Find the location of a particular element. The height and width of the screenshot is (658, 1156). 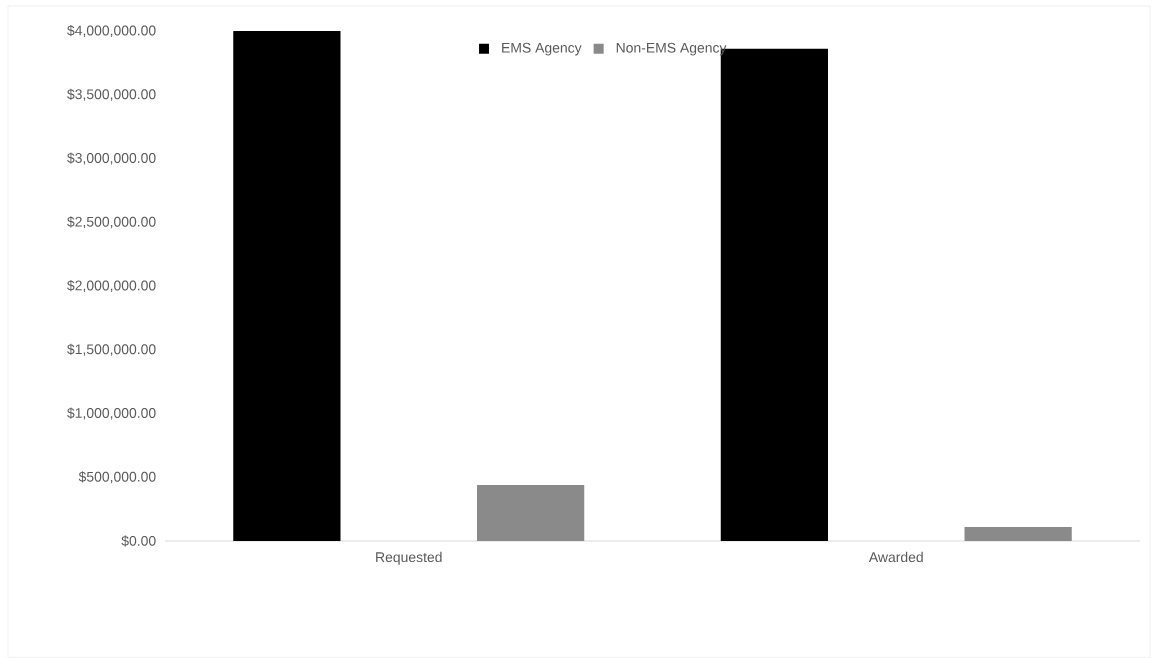

legend-label: Non-EMS Agency is located at coordinates (671, 49).